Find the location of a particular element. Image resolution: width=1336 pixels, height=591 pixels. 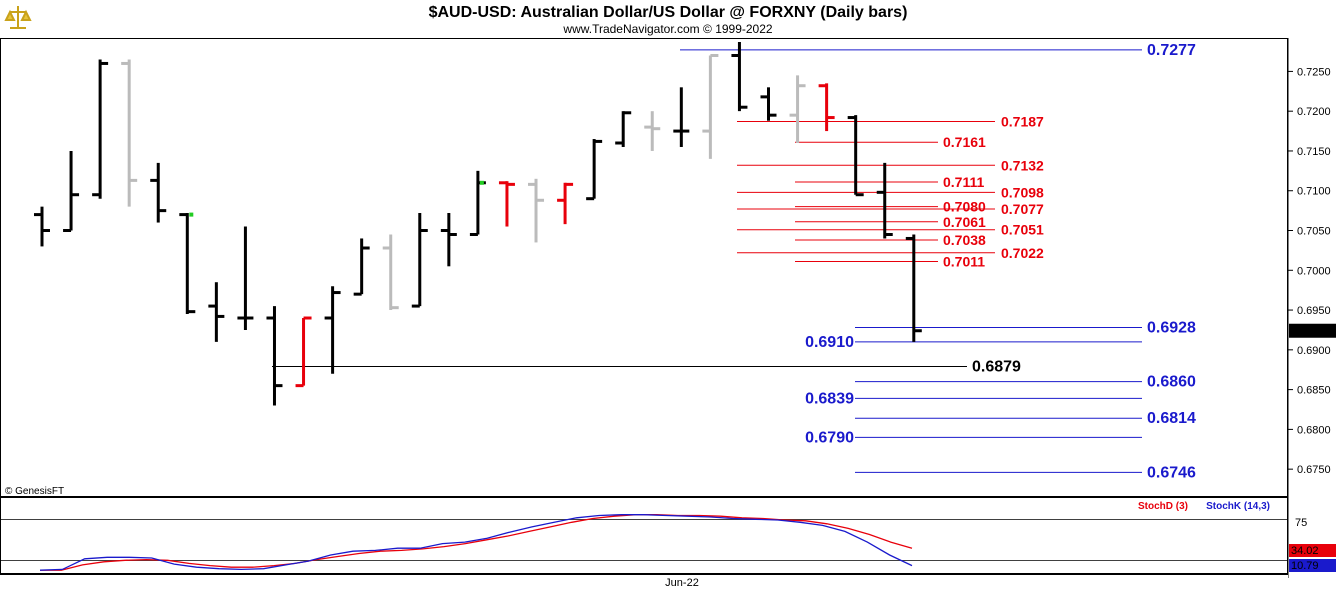

level-label: 0.6790 is located at coordinates (829, 437).